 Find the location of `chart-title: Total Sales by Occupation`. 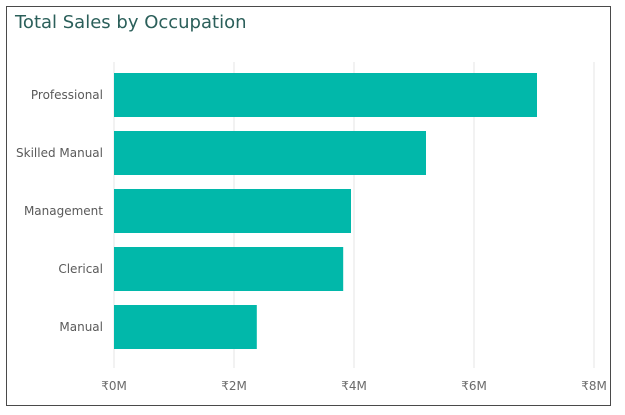

chart-title: Total Sales by Occupation is located at coordinates (131, 22).